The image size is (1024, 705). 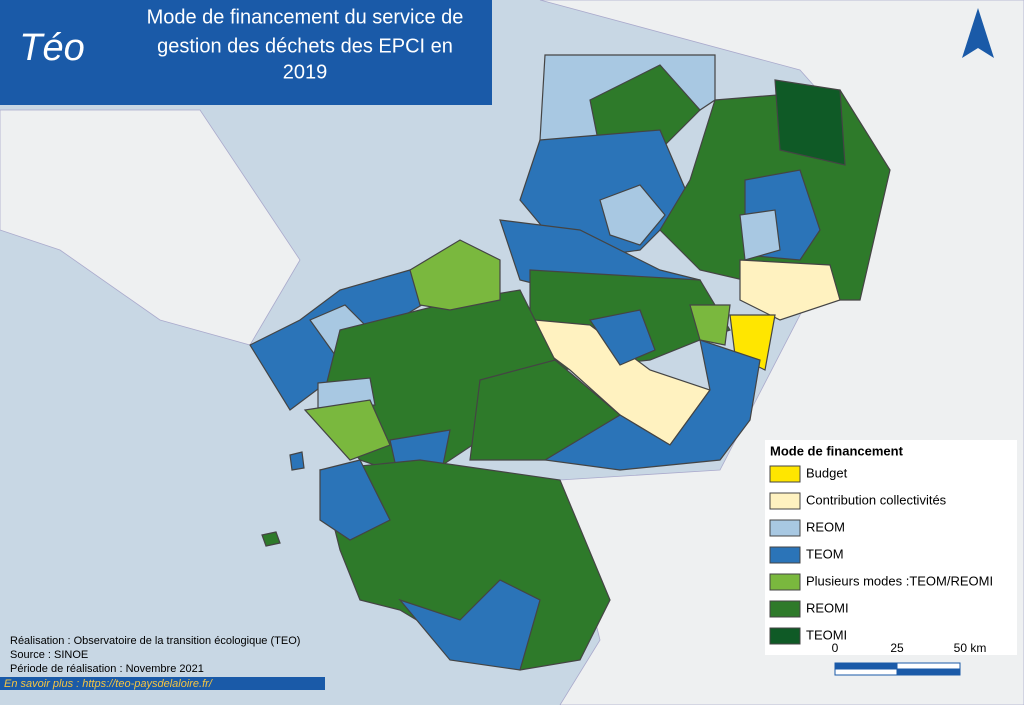 I want to click on legend-label: Contribution collectivités, so click(x=876, y=499).